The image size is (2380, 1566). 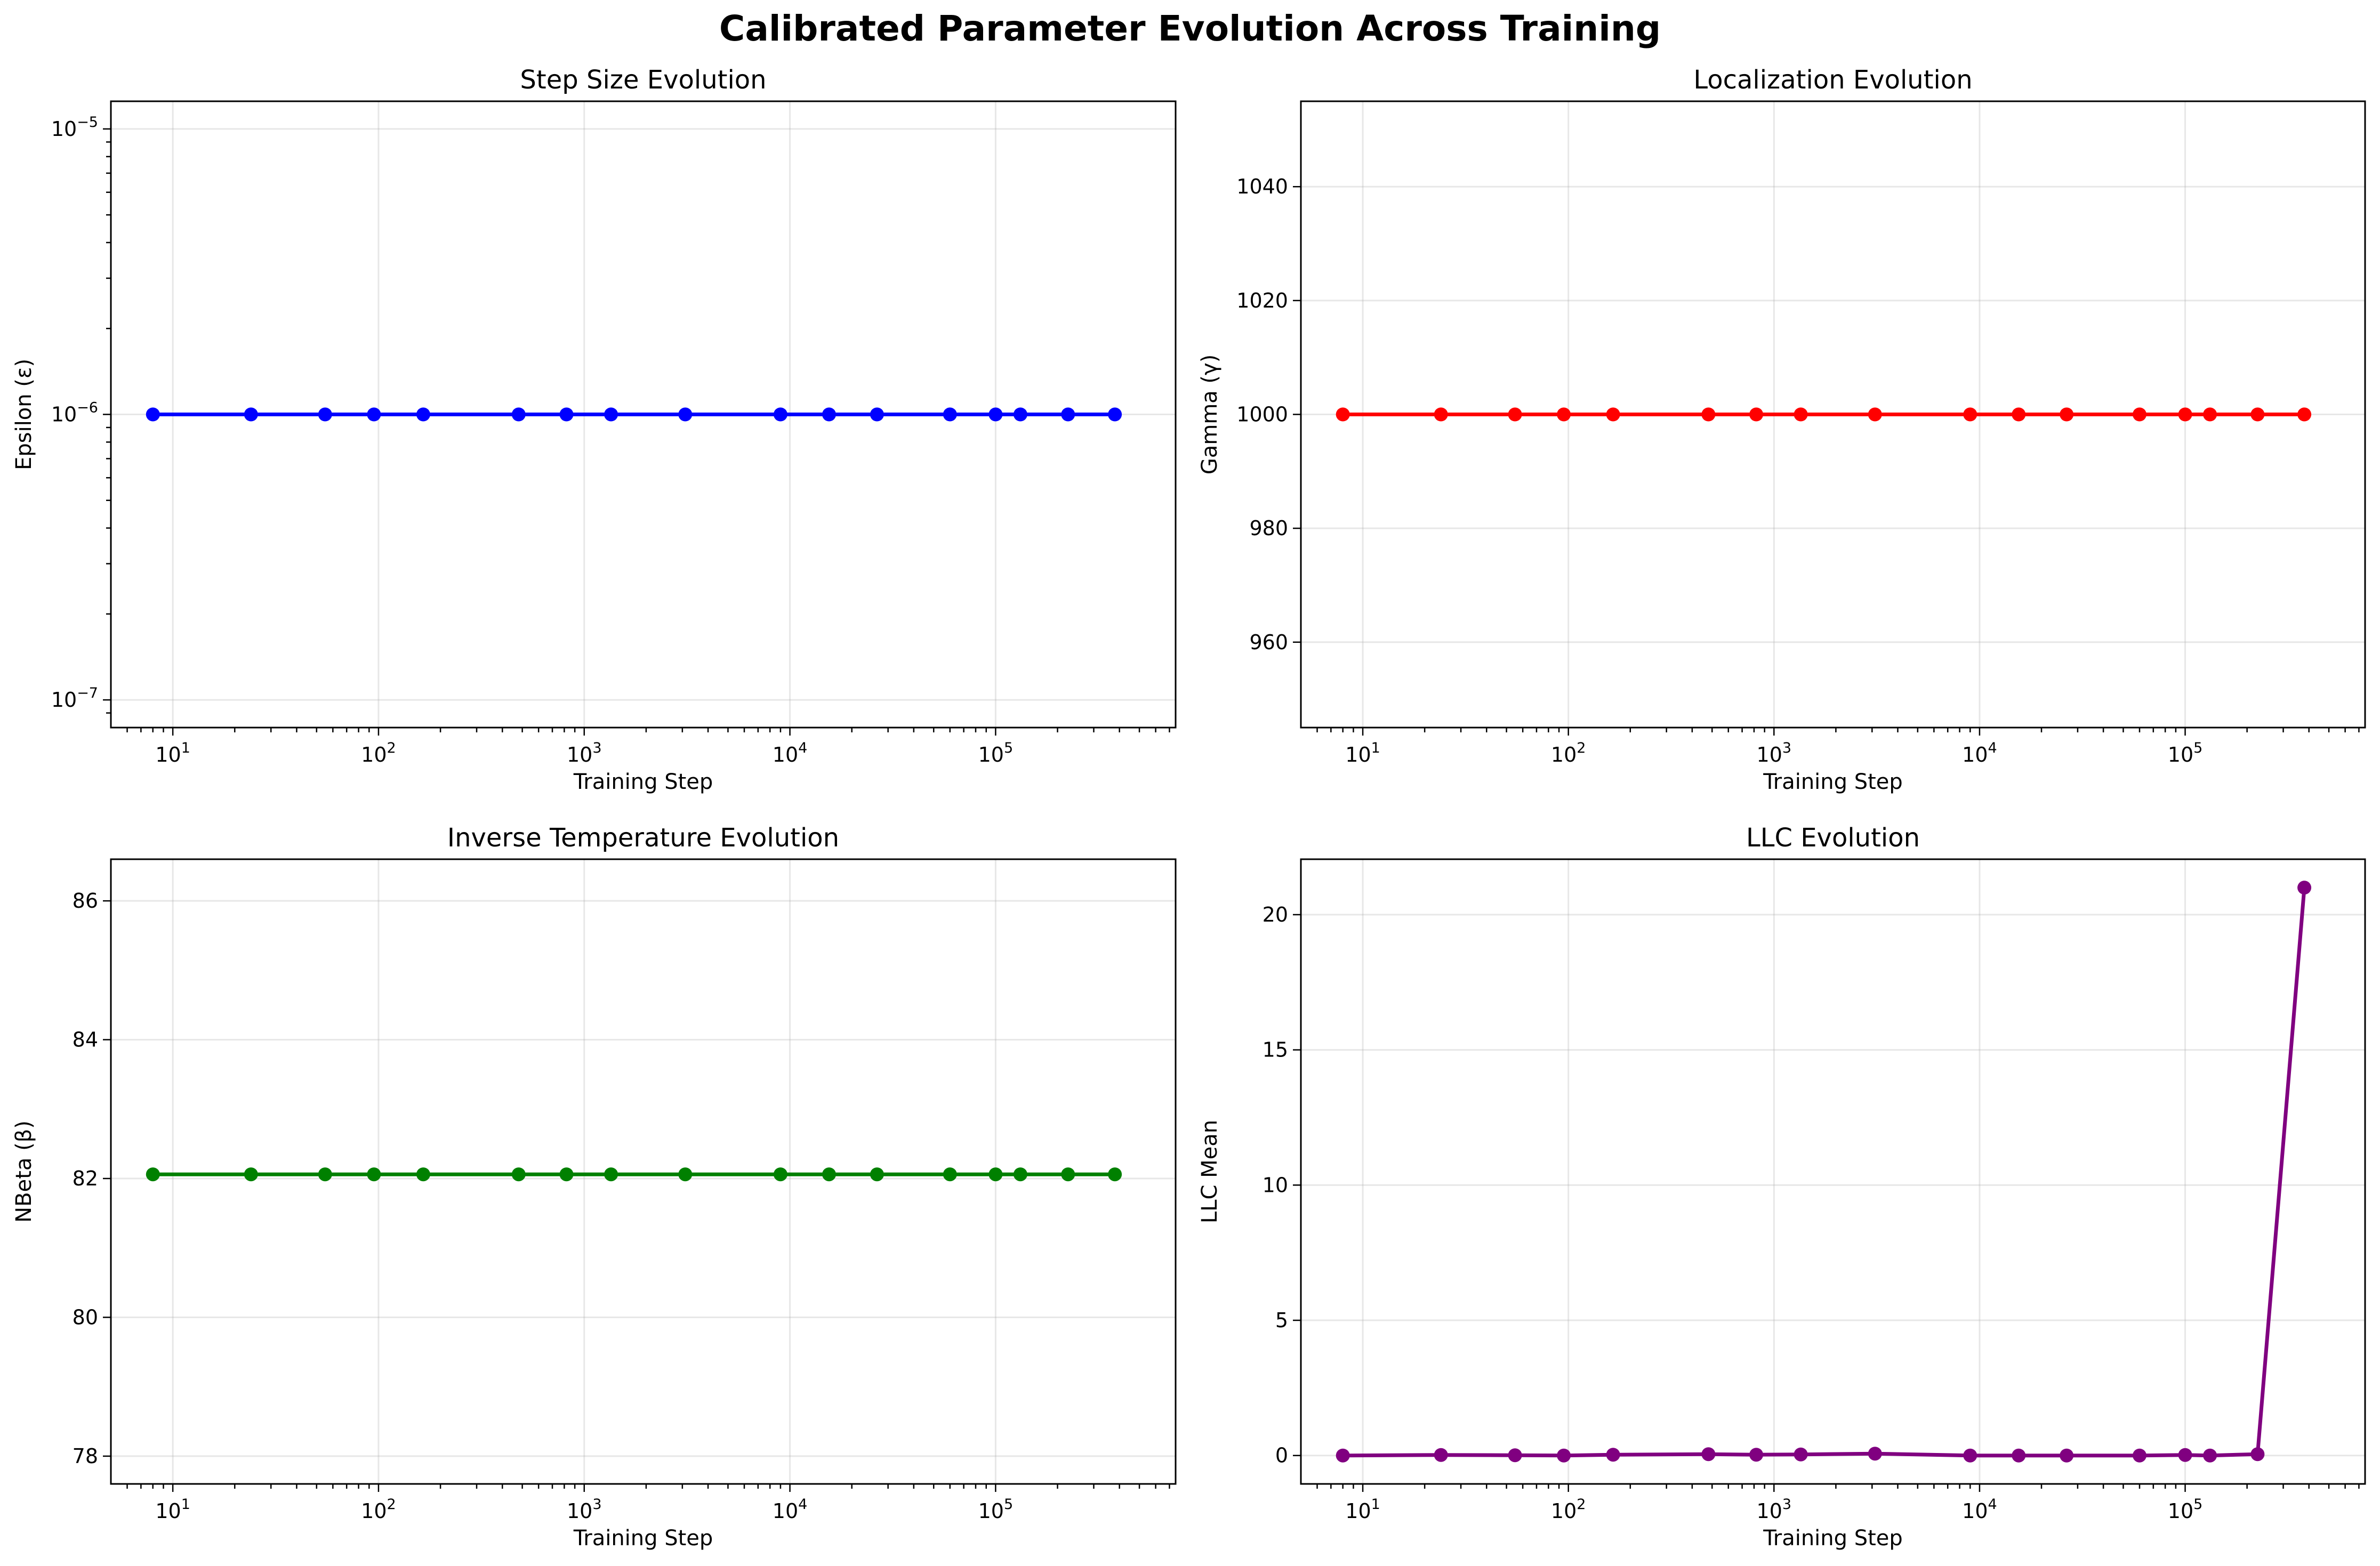 What do you see at coordinates (1262, 186) in the screenshot?
I see `y-tick-label: 1040` at bounding box center [1262, 186].